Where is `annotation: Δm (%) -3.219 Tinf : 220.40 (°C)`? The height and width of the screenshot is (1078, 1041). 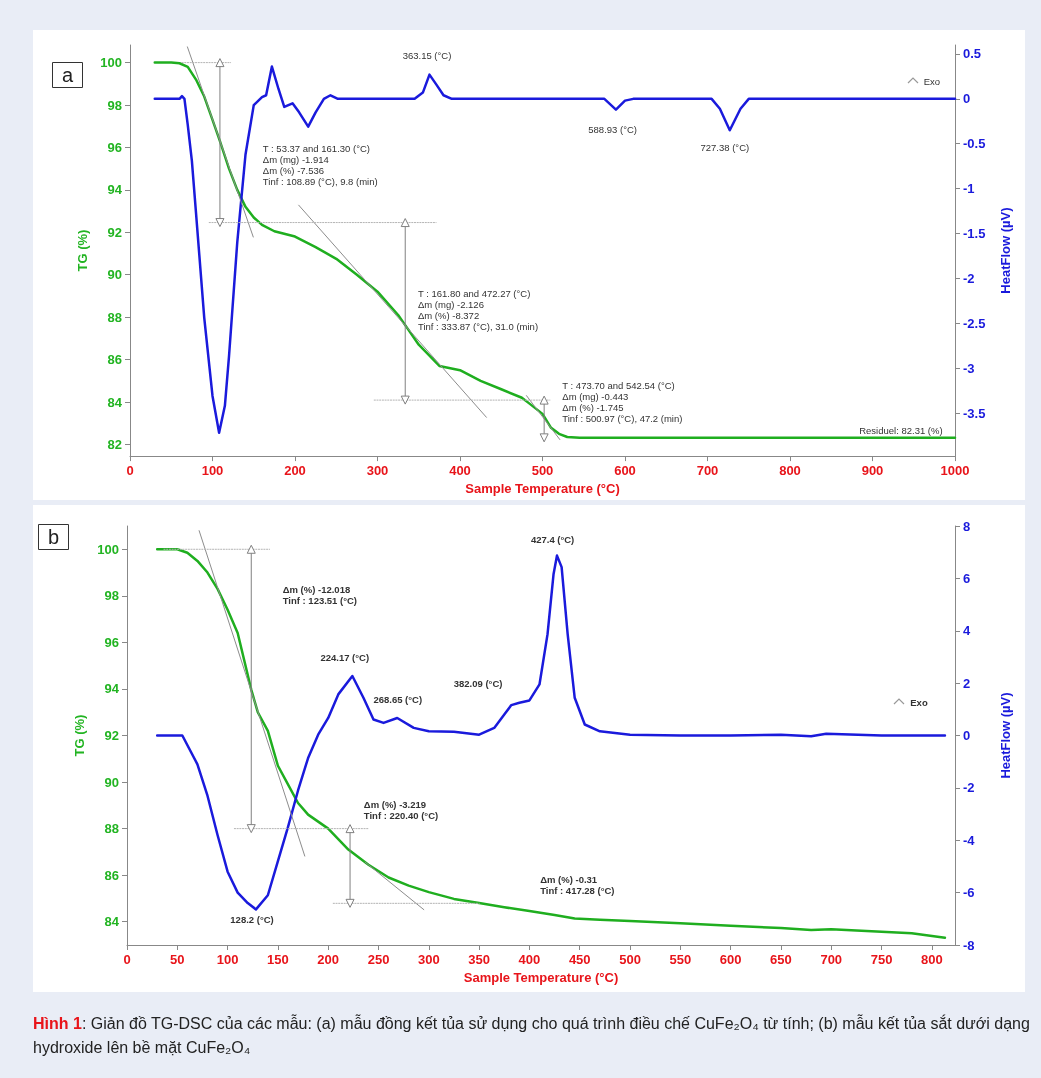 annotation: Δm (%) -3.219 Tinf : 220.40 (°C) is located at coordinates (401, 810).